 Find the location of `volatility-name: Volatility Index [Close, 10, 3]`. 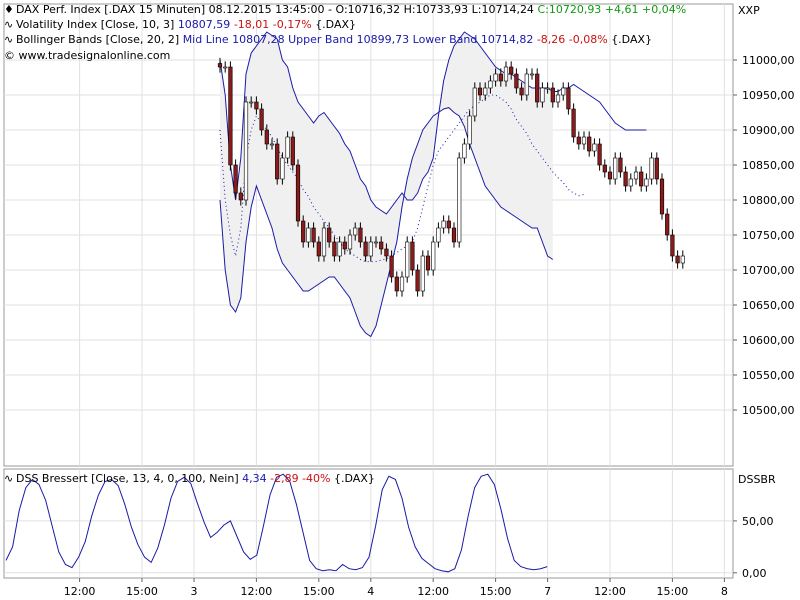

volatility-name: Volatility Index [Close, 10, 3] is located at coordinates (95, 24).